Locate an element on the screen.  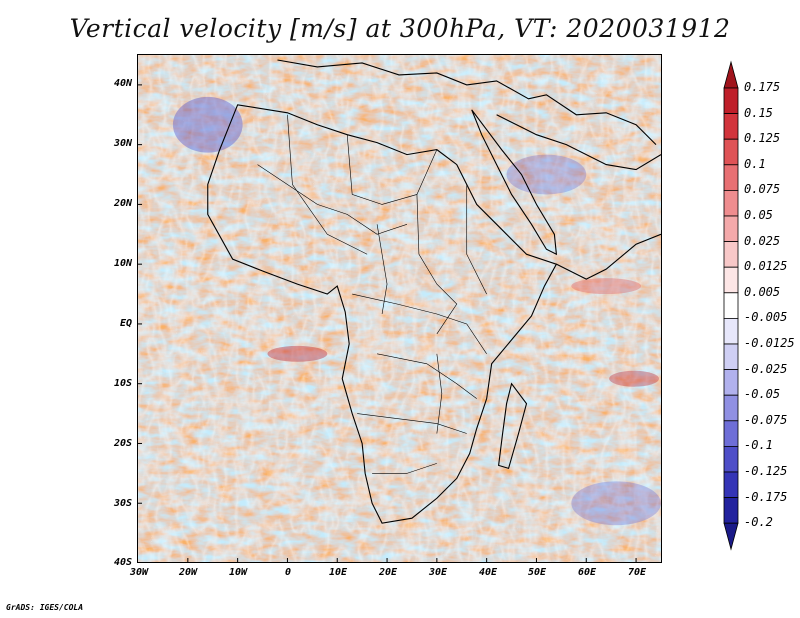
lon-label: 40E is located at coordinates (488, 572).